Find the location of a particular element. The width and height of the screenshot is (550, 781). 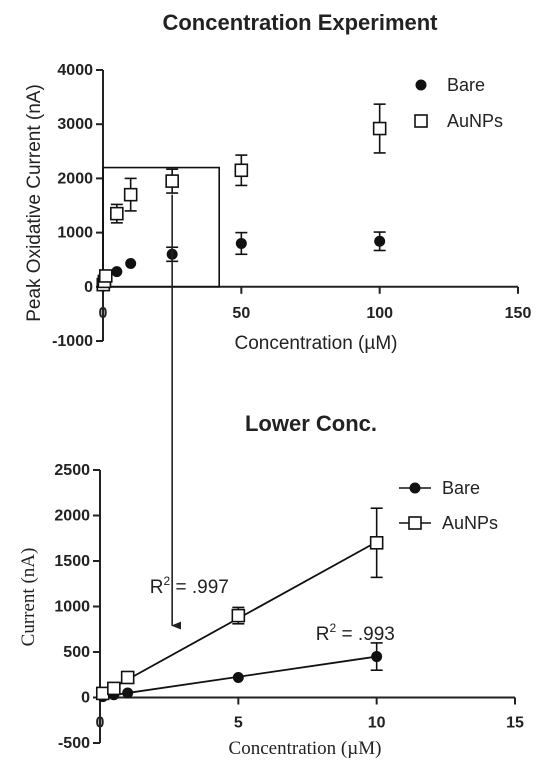

chart-bottom-legend: Bare AuNPs is located at coordinates (448, 505).